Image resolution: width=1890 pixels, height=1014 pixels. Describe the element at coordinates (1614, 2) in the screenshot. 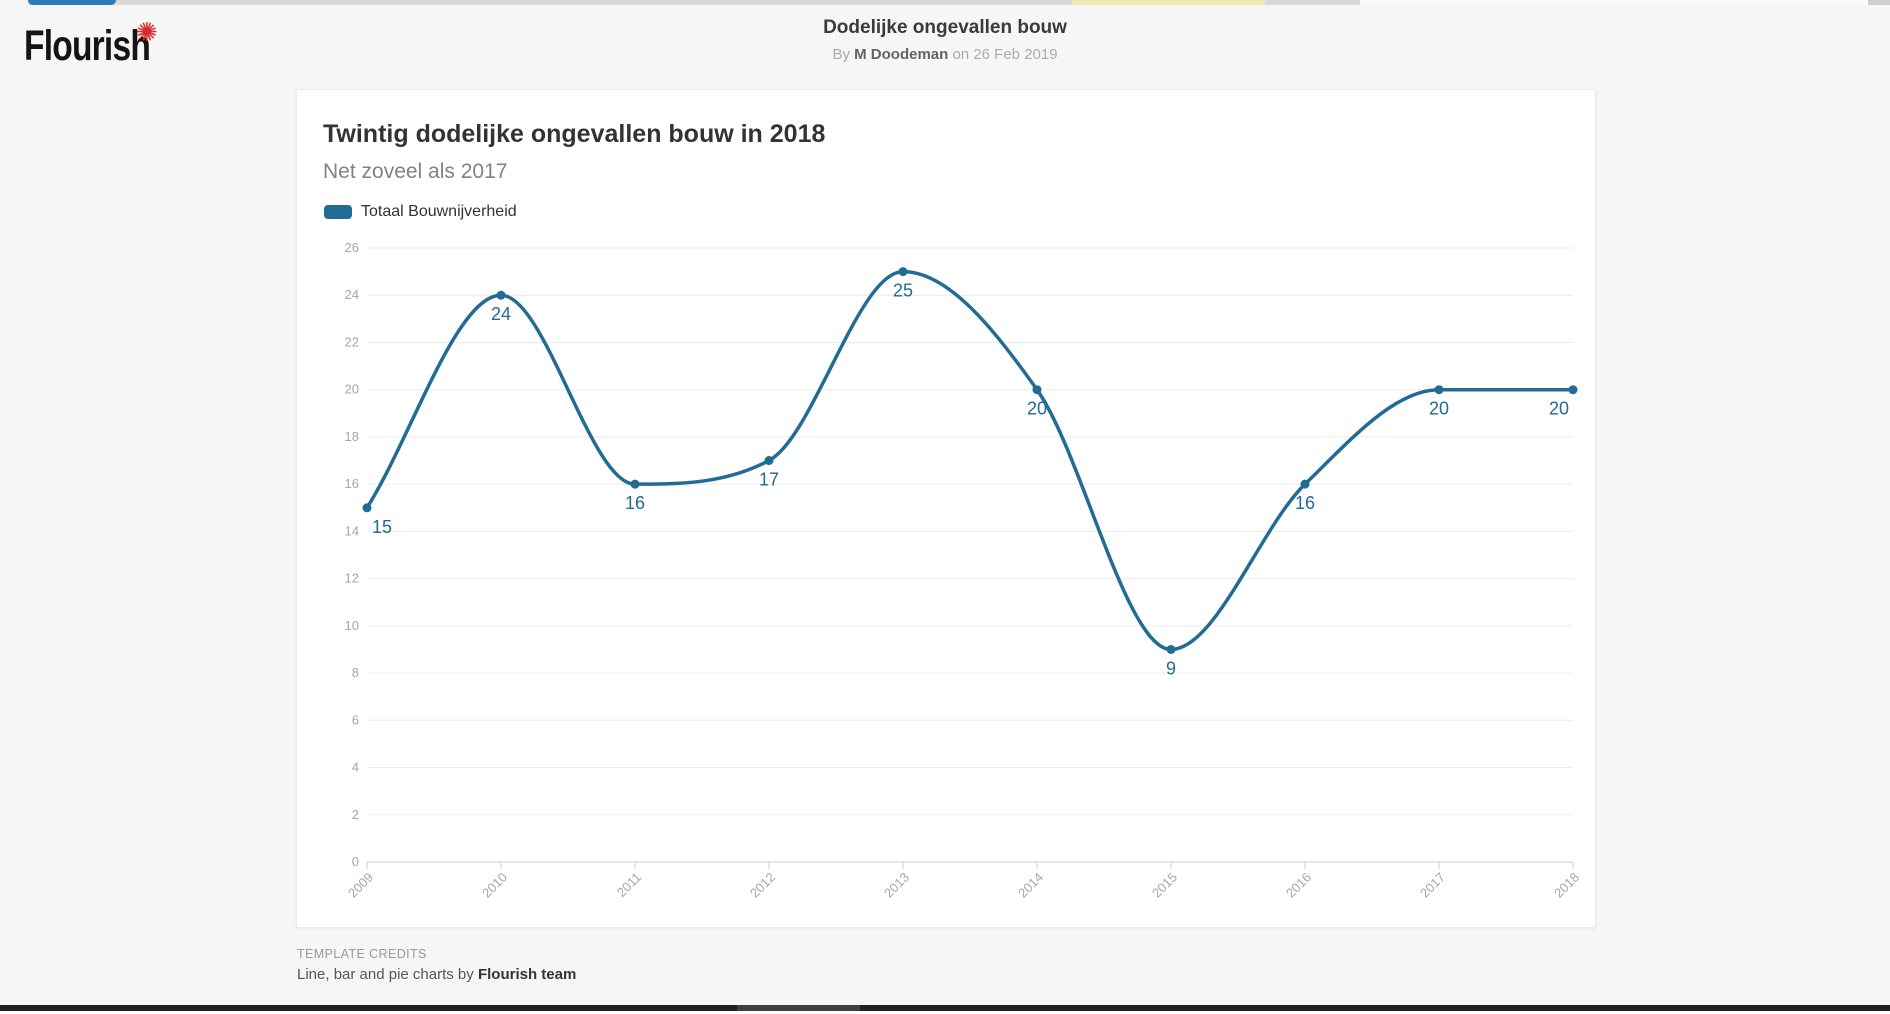

I see `browser-tab-active` at that location.